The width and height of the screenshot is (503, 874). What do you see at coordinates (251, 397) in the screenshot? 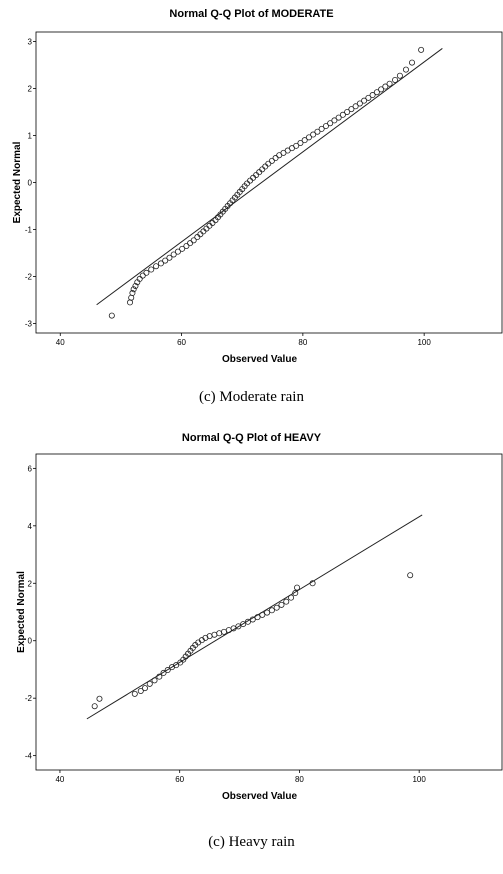
I see `caption-moderate: (c) Moderate rain` at bounding box center [251, 397].